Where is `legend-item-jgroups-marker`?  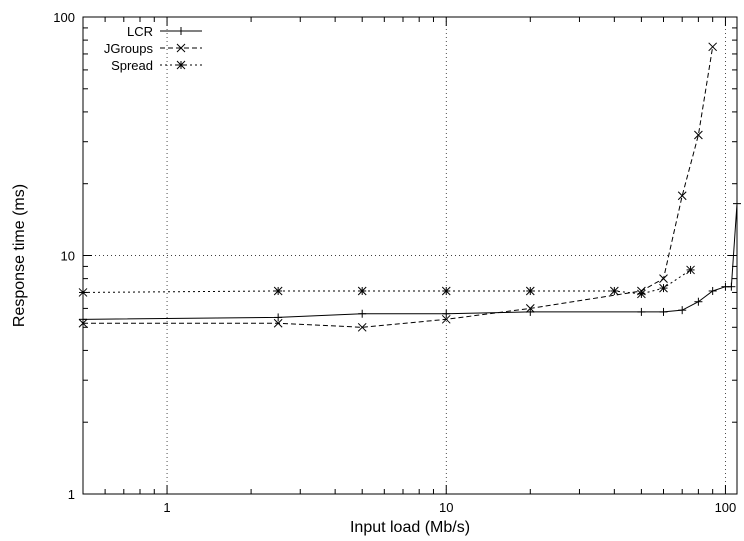
legend-item-jgroups-marker is located at coordinates (181, 48).